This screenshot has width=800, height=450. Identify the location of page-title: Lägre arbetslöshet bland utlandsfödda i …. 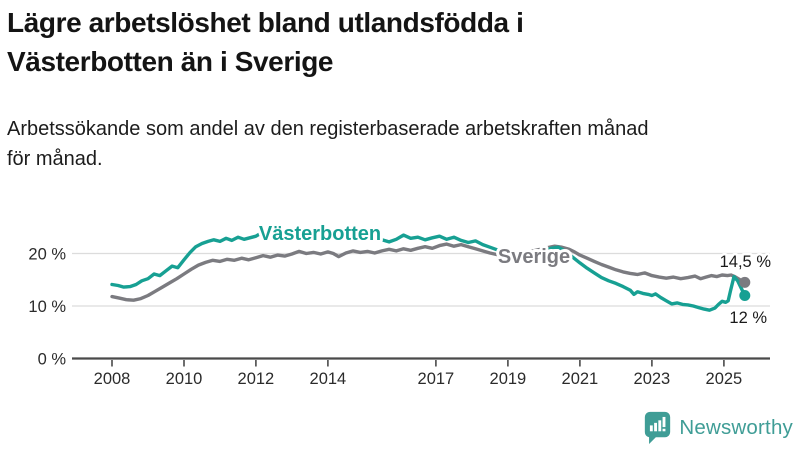
(357, 42).